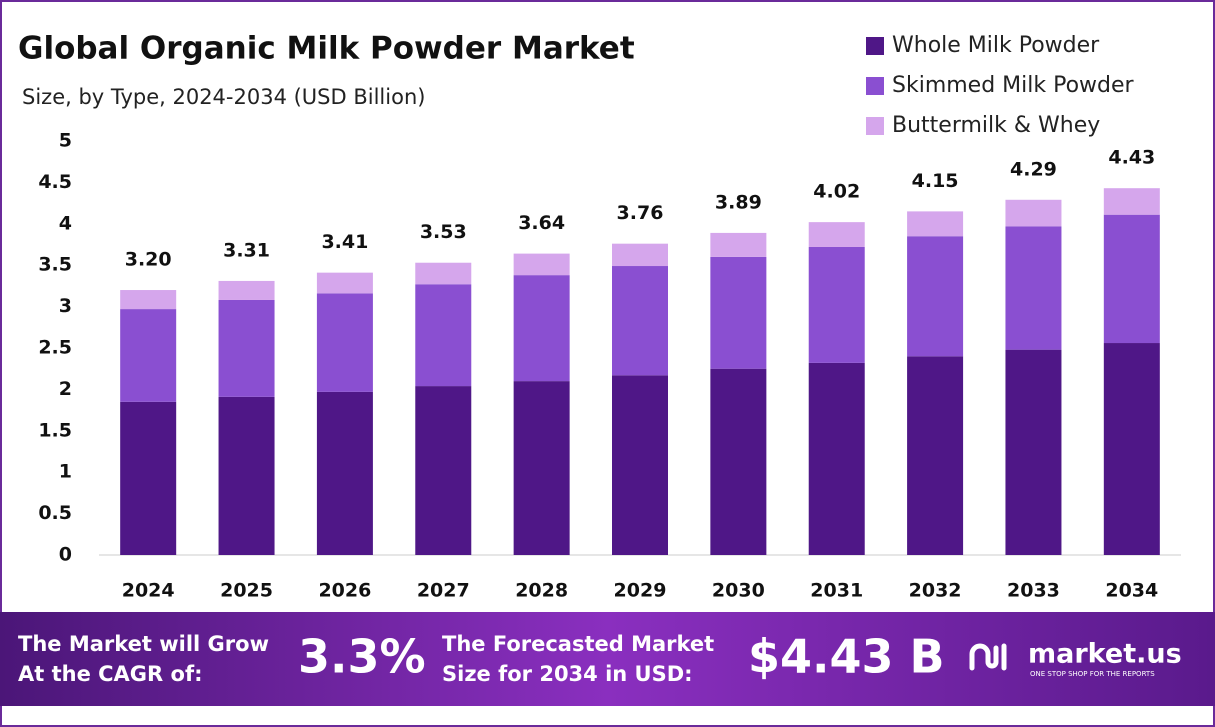  Describe the element at coordinates (1131, 591) in the screenshot. I see `x-tick-label: 2034` at that location.